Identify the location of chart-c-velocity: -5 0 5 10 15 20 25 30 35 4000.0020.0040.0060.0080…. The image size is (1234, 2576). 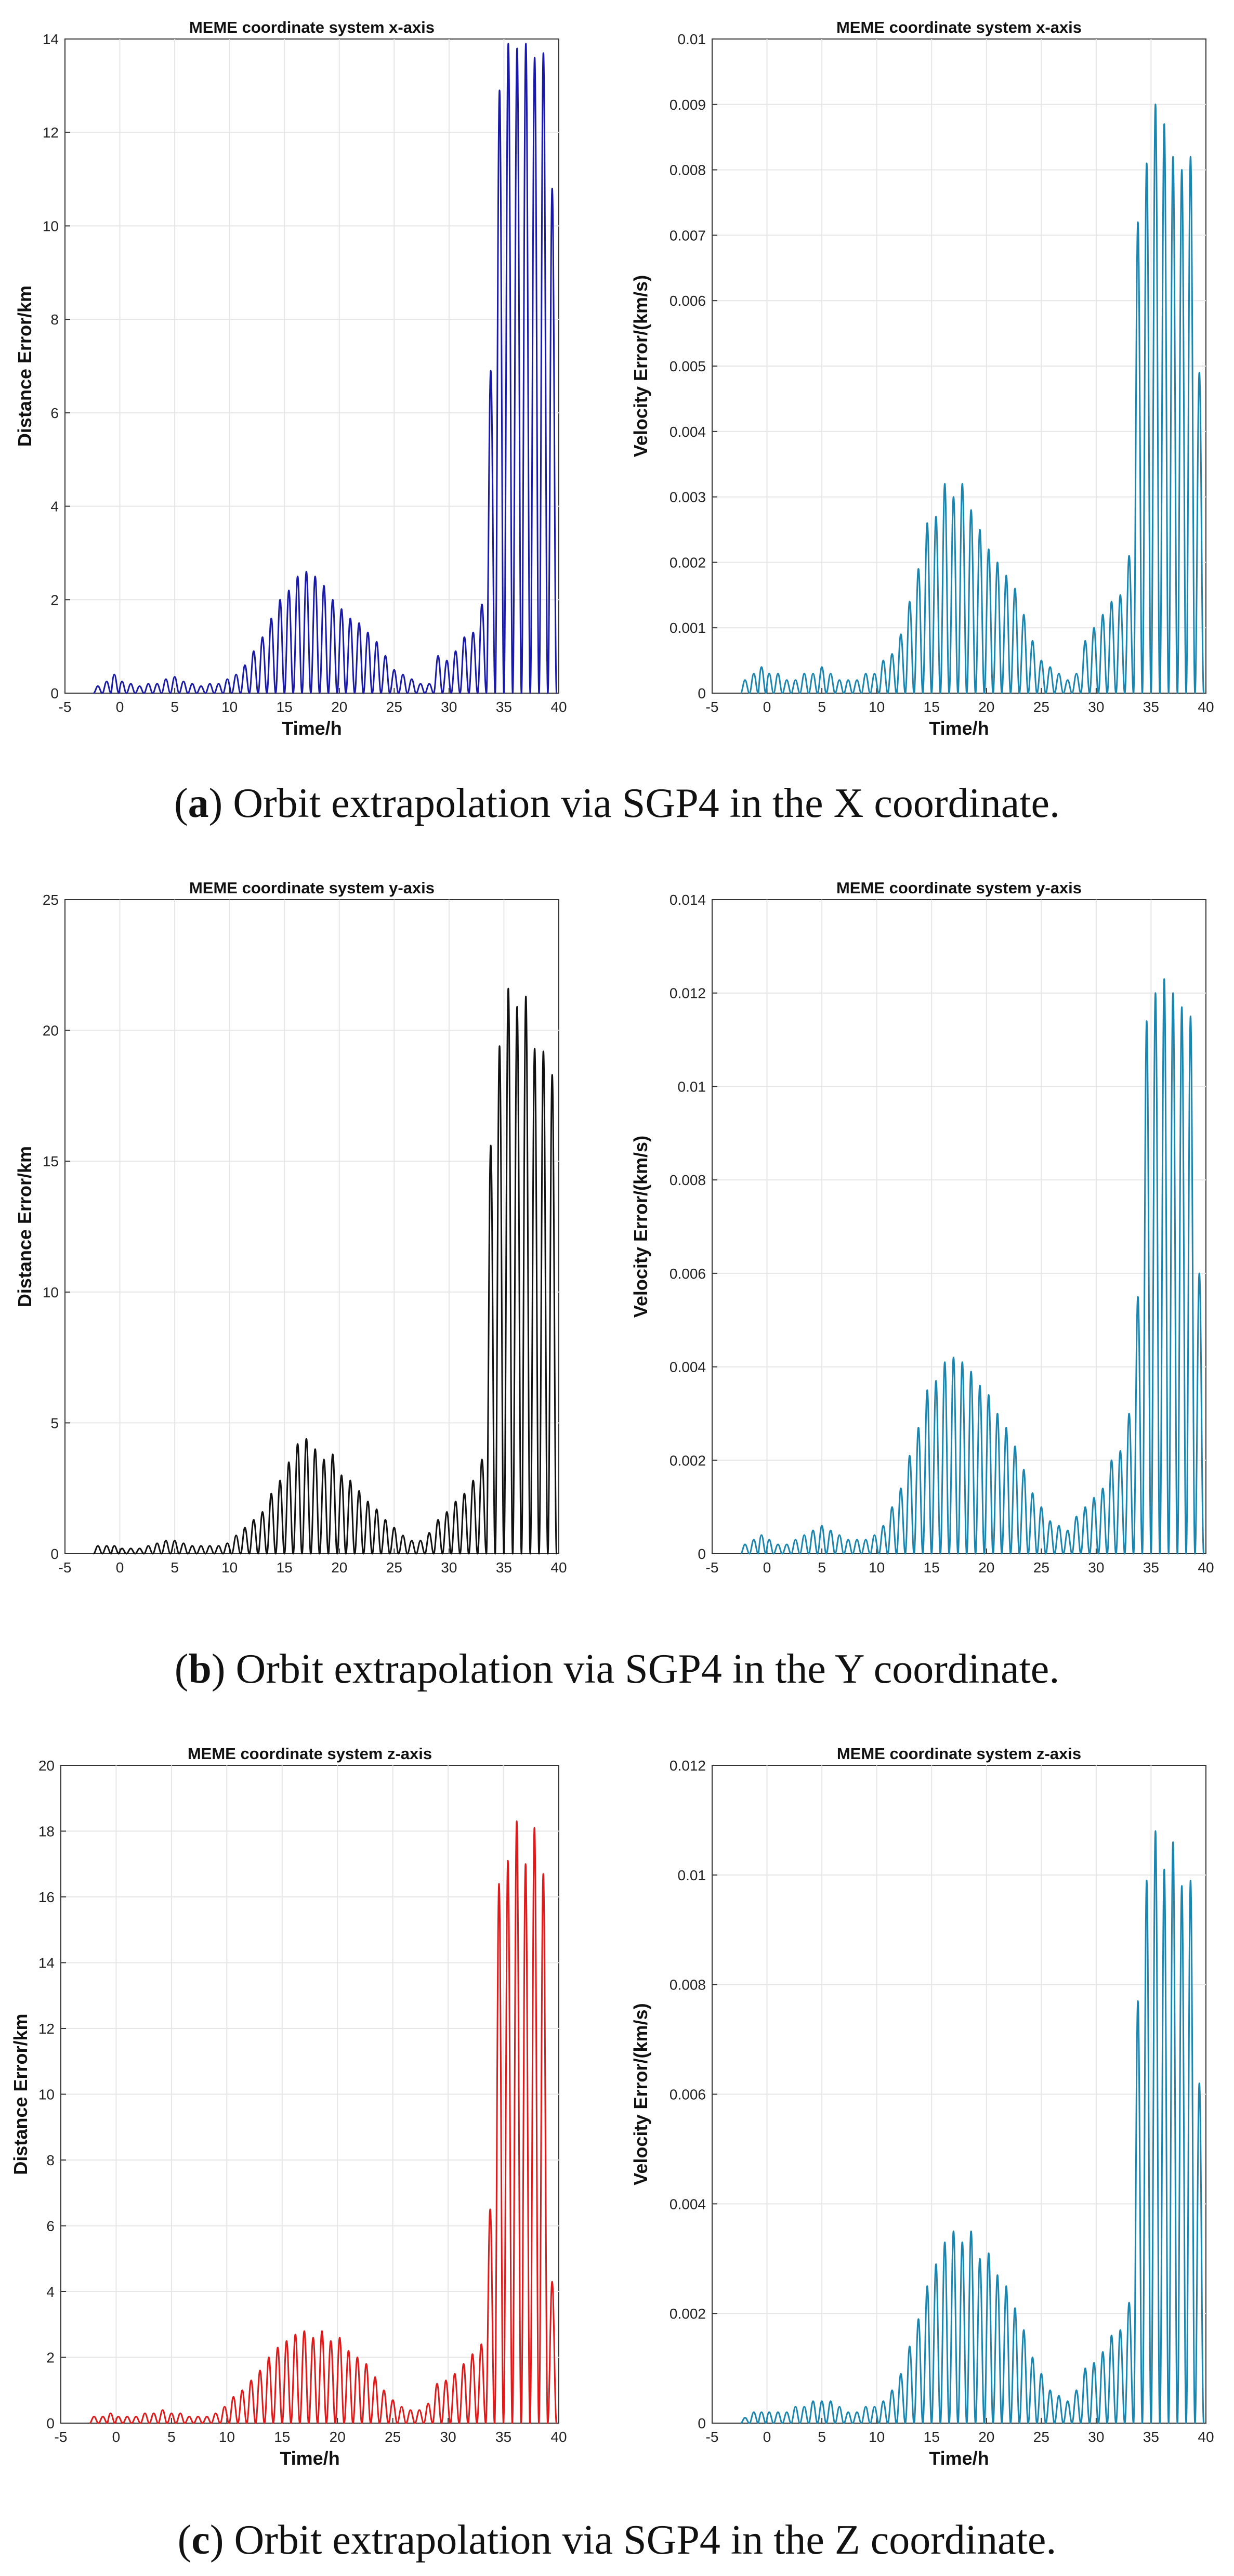
(922, 2107).